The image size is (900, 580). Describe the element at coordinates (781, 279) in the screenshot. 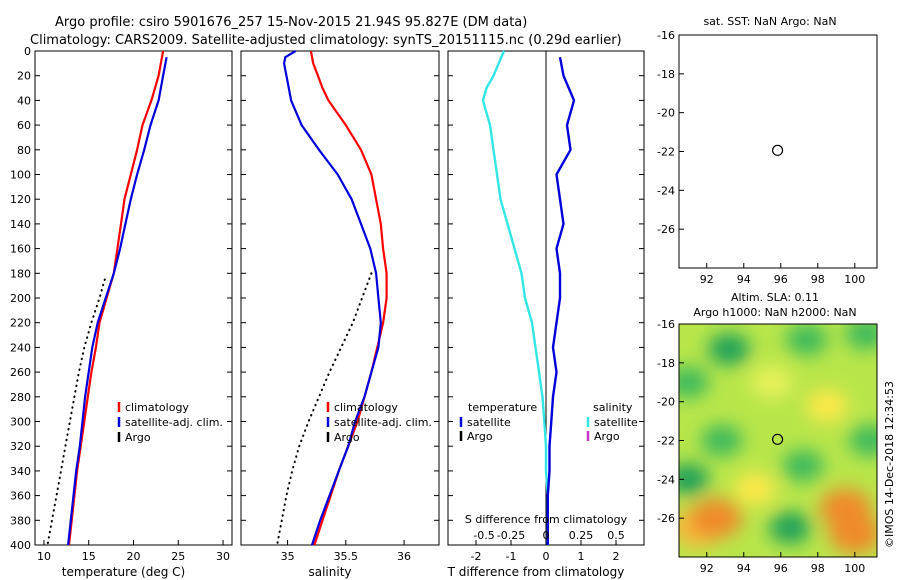

I see `sst-map-xtick-label: 96` at that location.